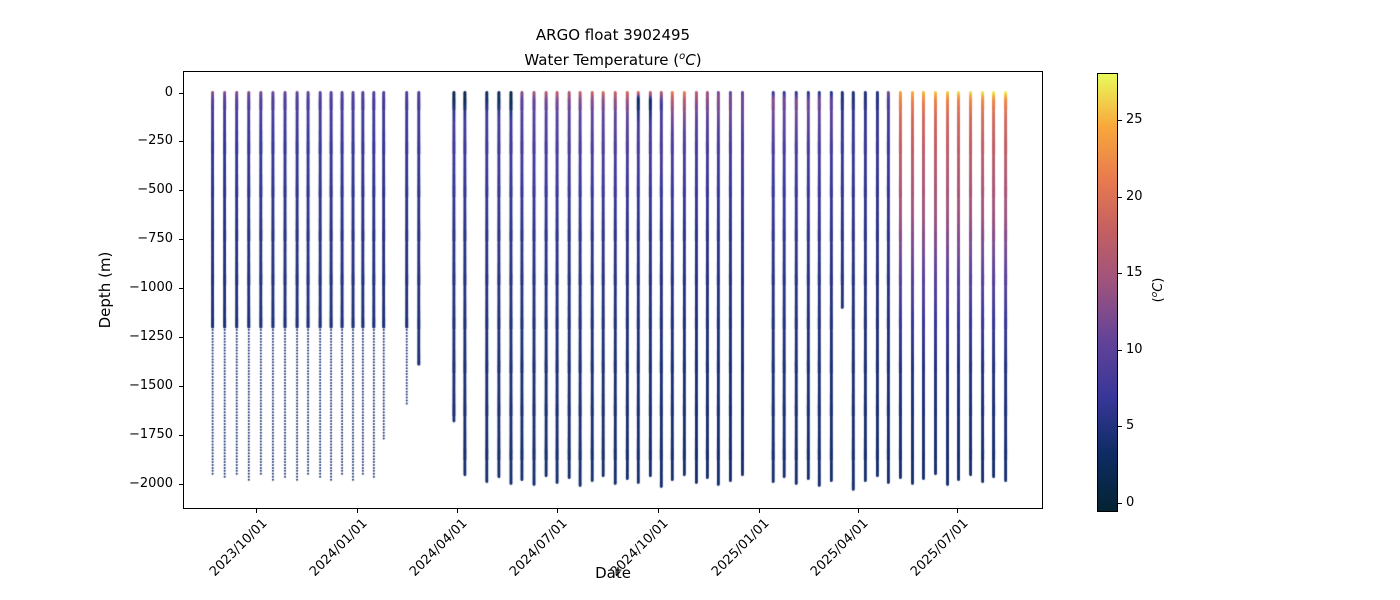  I want to click on y-tick-label: −2000, so click(151, 483).